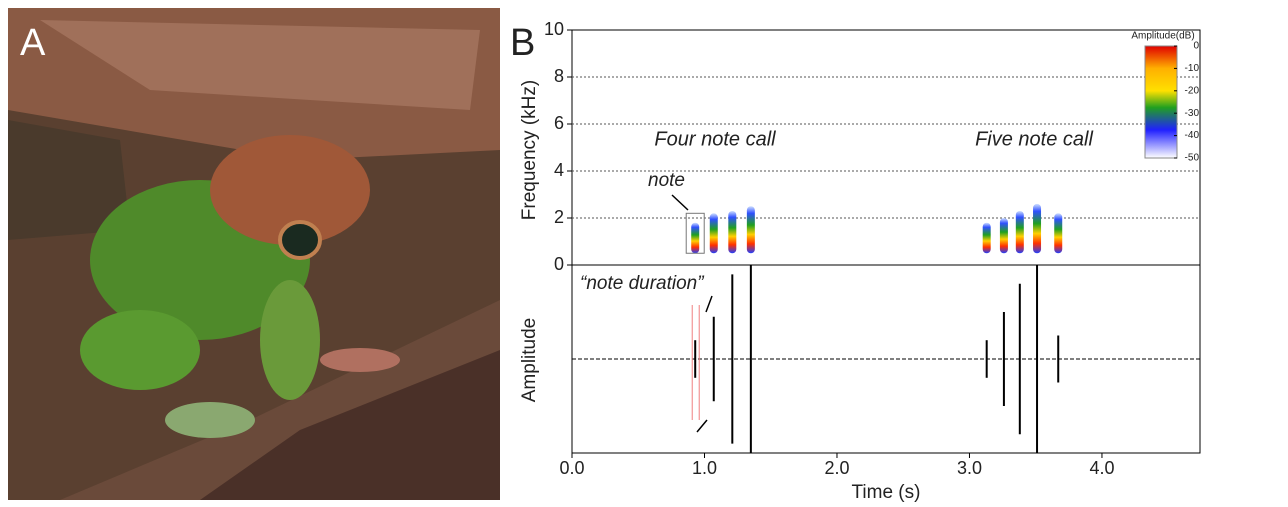 Image resolution: width=1288 pixels, height=507 pixels. What do you see at coordinates (1196, 46) in the screenshot?
I see `colorbar-tick-label: 0` at bounding box center [1196, 46].